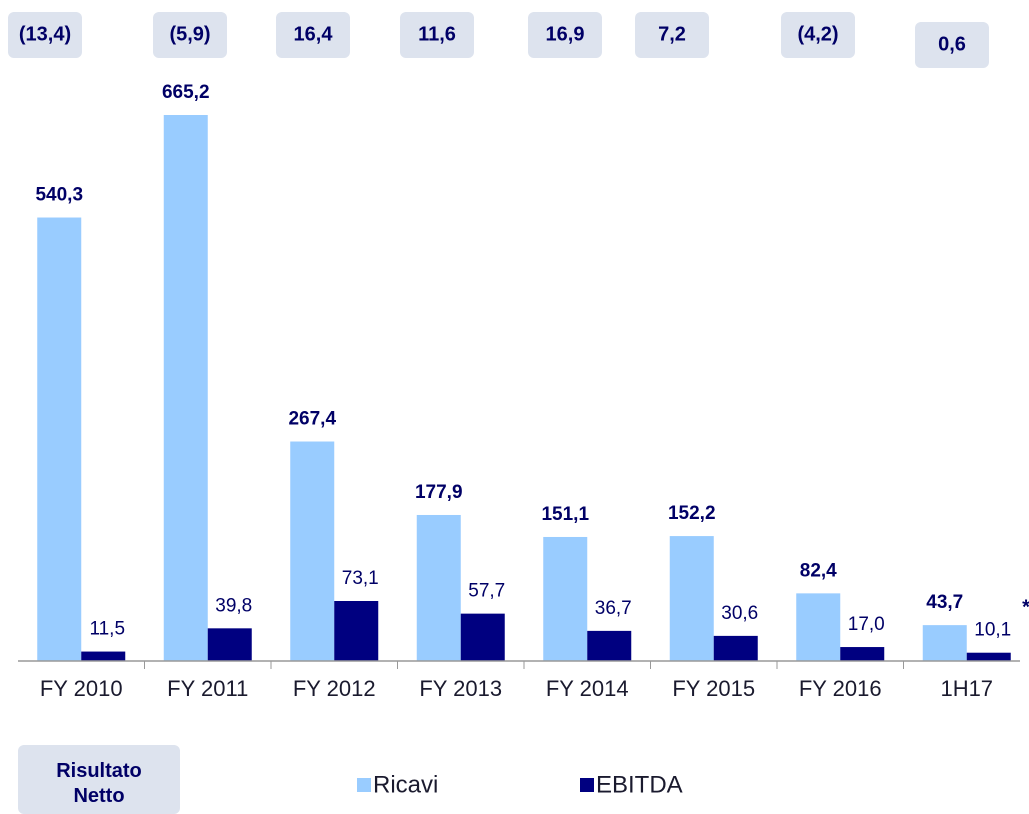  Describe the element at coordinates (312, 419) in the screenshot. I see `data-label: 267,4` at that location.